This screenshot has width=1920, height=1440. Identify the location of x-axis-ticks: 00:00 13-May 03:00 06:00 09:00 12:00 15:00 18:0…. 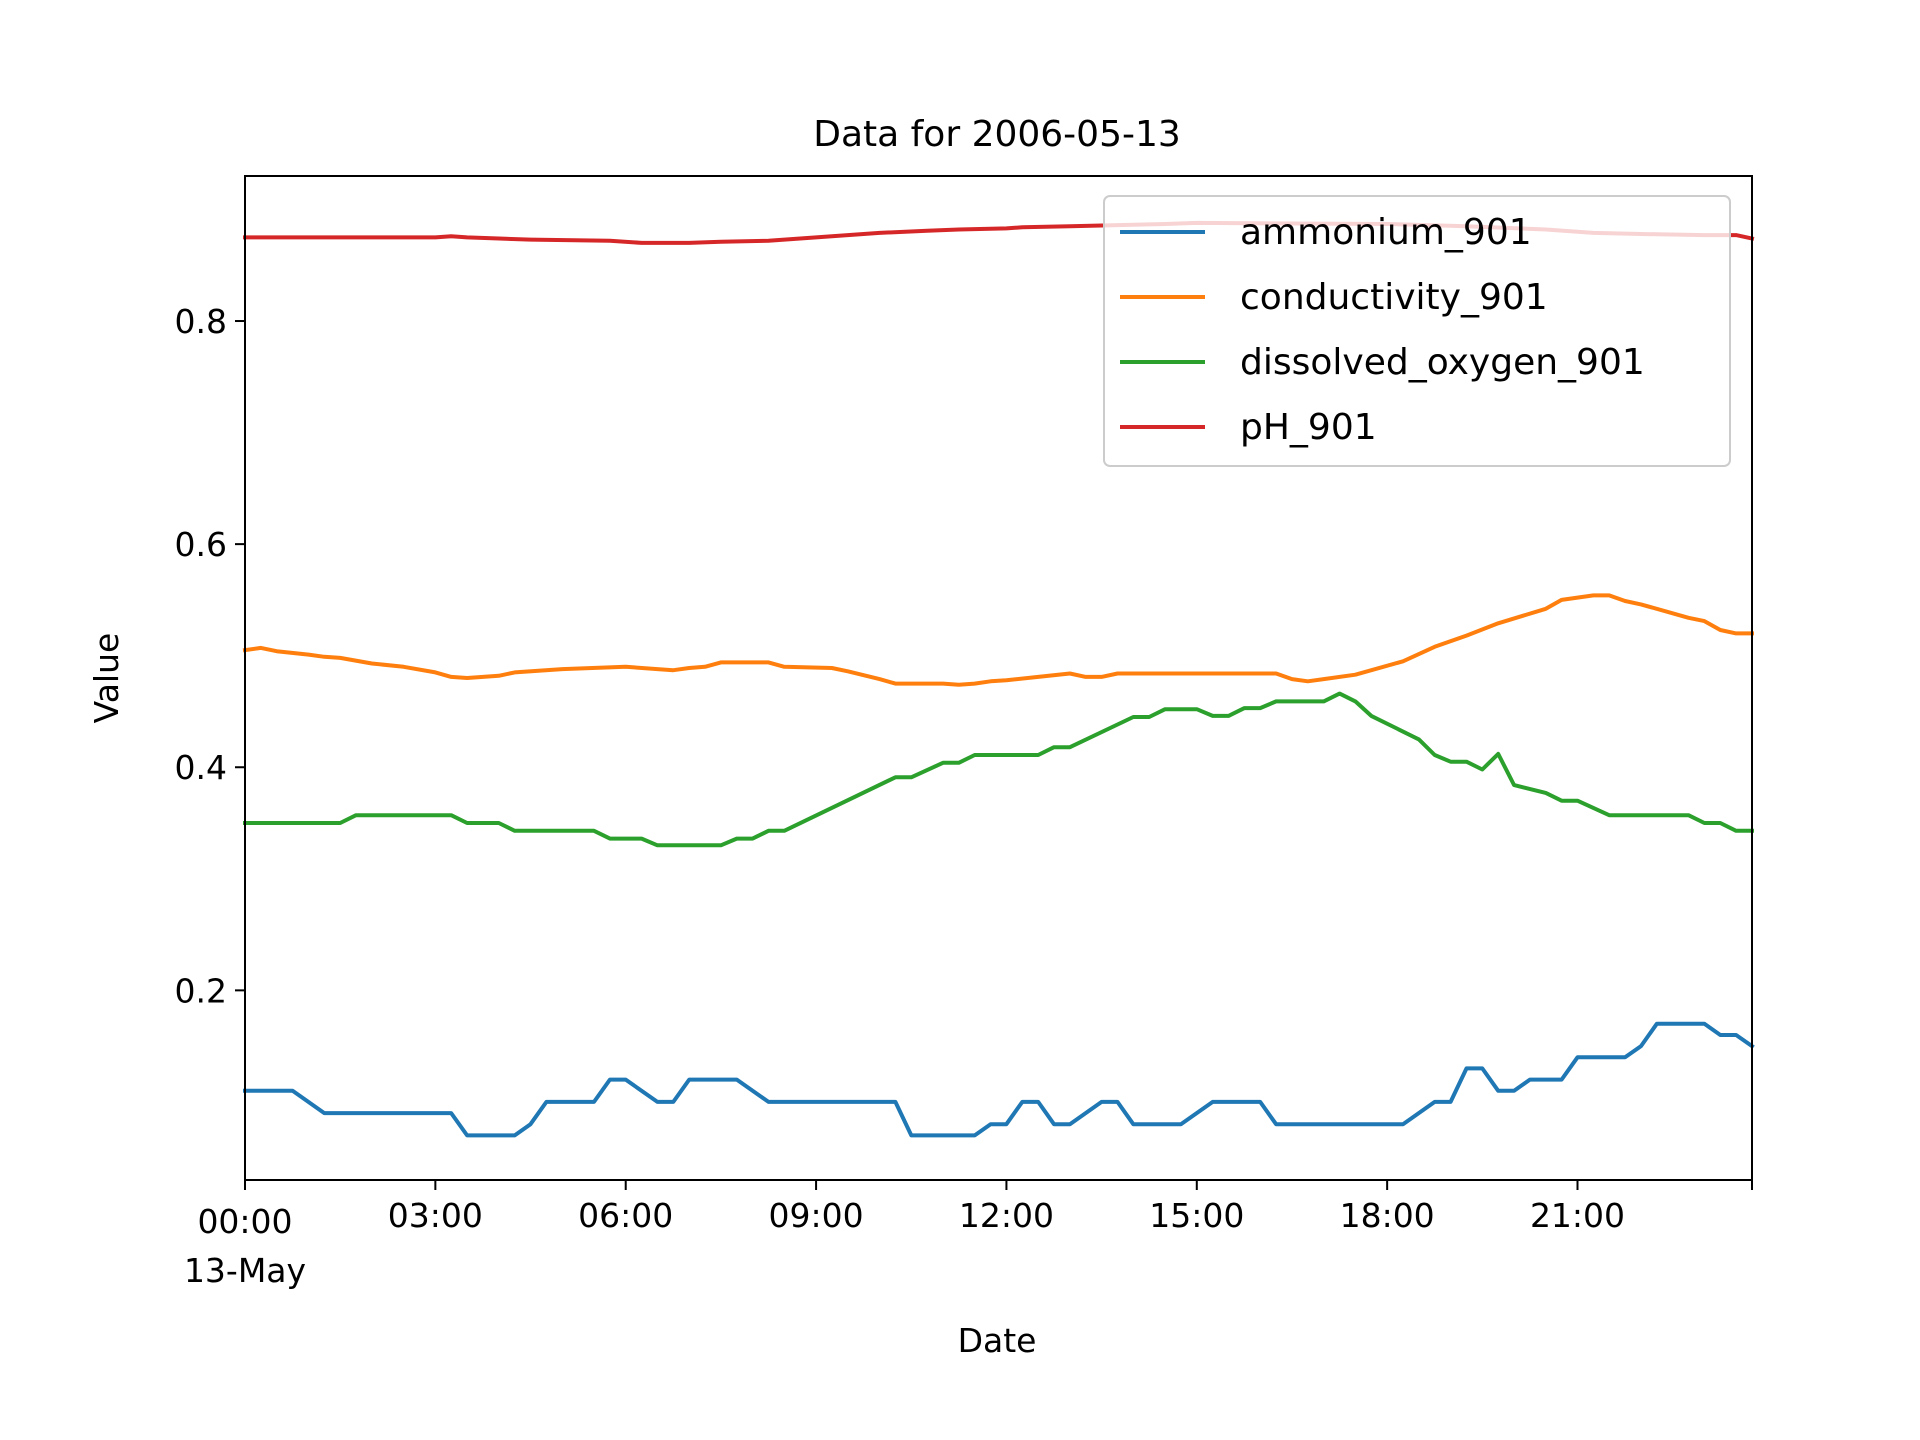
(968, 1235).